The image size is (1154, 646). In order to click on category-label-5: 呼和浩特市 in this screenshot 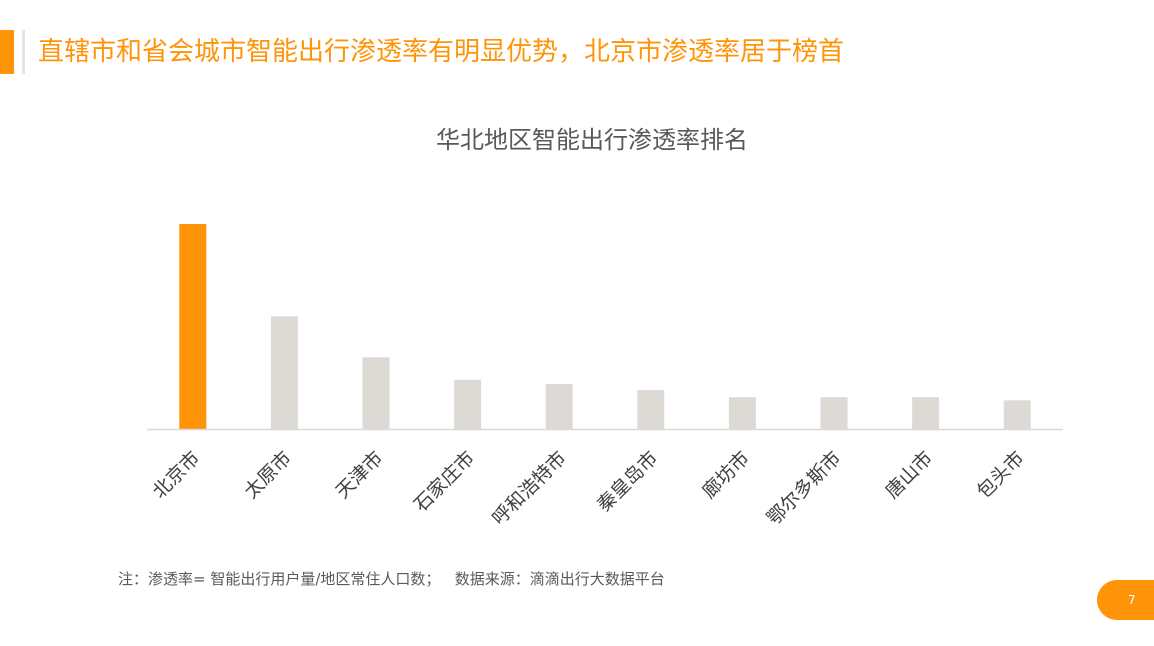, I will do `click(529, 488)`.